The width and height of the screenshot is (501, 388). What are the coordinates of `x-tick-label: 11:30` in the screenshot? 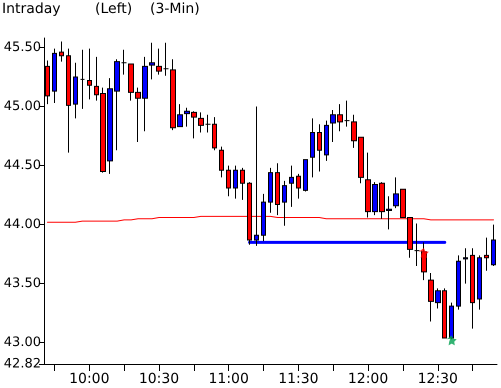 It's located at (298, 379).